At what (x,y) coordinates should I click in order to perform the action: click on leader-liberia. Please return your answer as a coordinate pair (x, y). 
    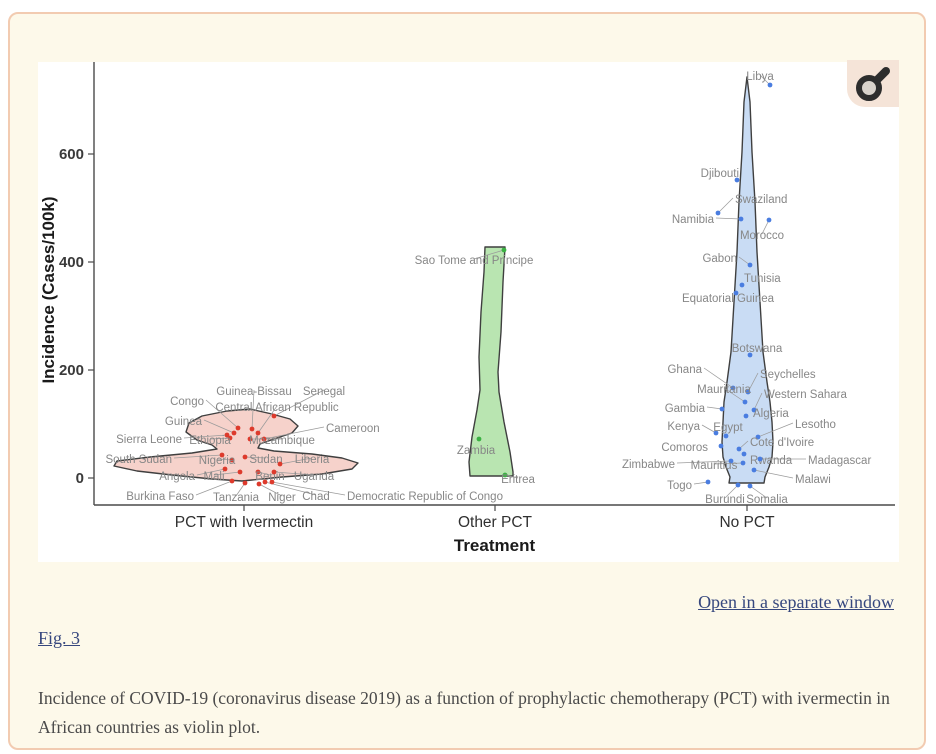
    Looking at the image, I should click on (296, 461).